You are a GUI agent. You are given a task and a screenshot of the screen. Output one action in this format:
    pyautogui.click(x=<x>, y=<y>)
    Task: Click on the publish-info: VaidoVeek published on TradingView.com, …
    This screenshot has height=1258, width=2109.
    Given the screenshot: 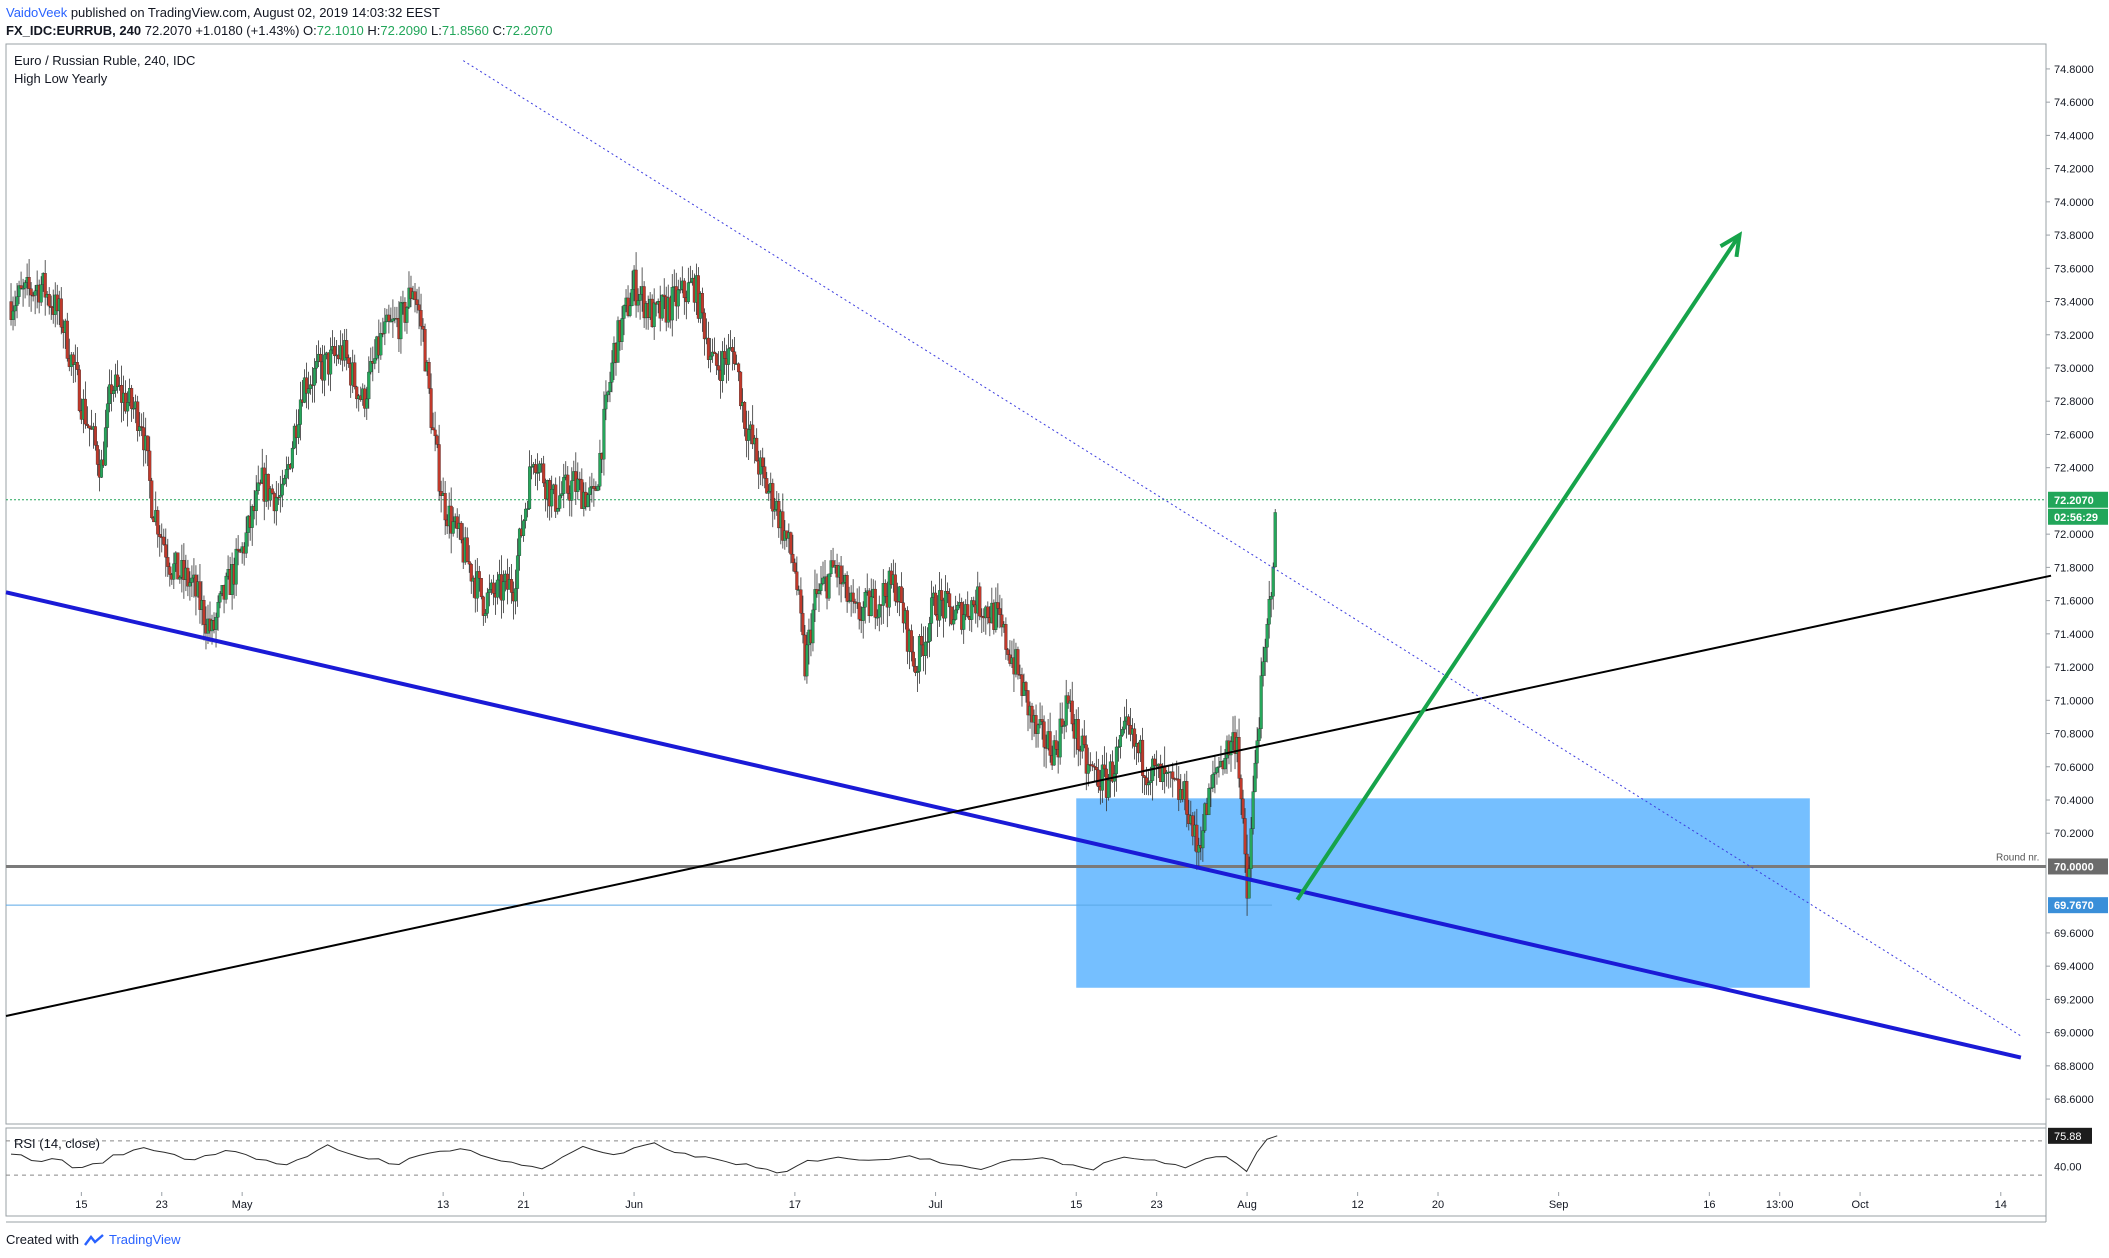 What is the action you would take?
    pyautogui.click(x=223, y=13)
    